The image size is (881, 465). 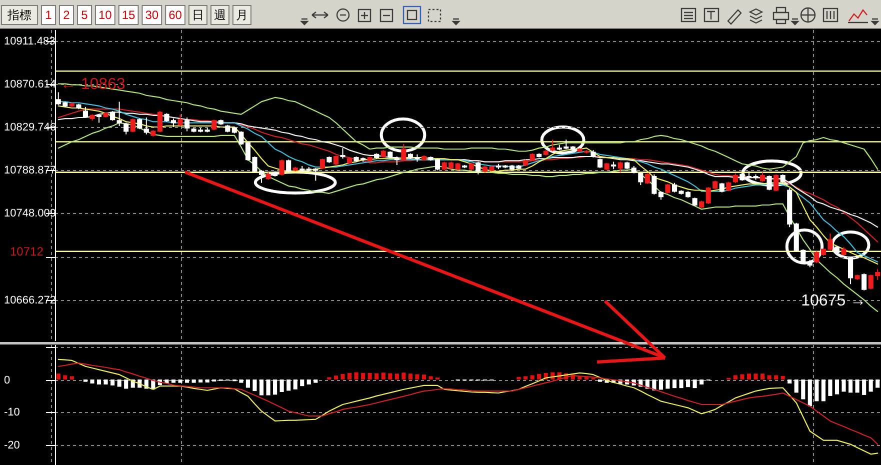 What do you see at coordinates (198, 15) in the screenshot?
I see `button: 日` at bounding box center [198, 15].